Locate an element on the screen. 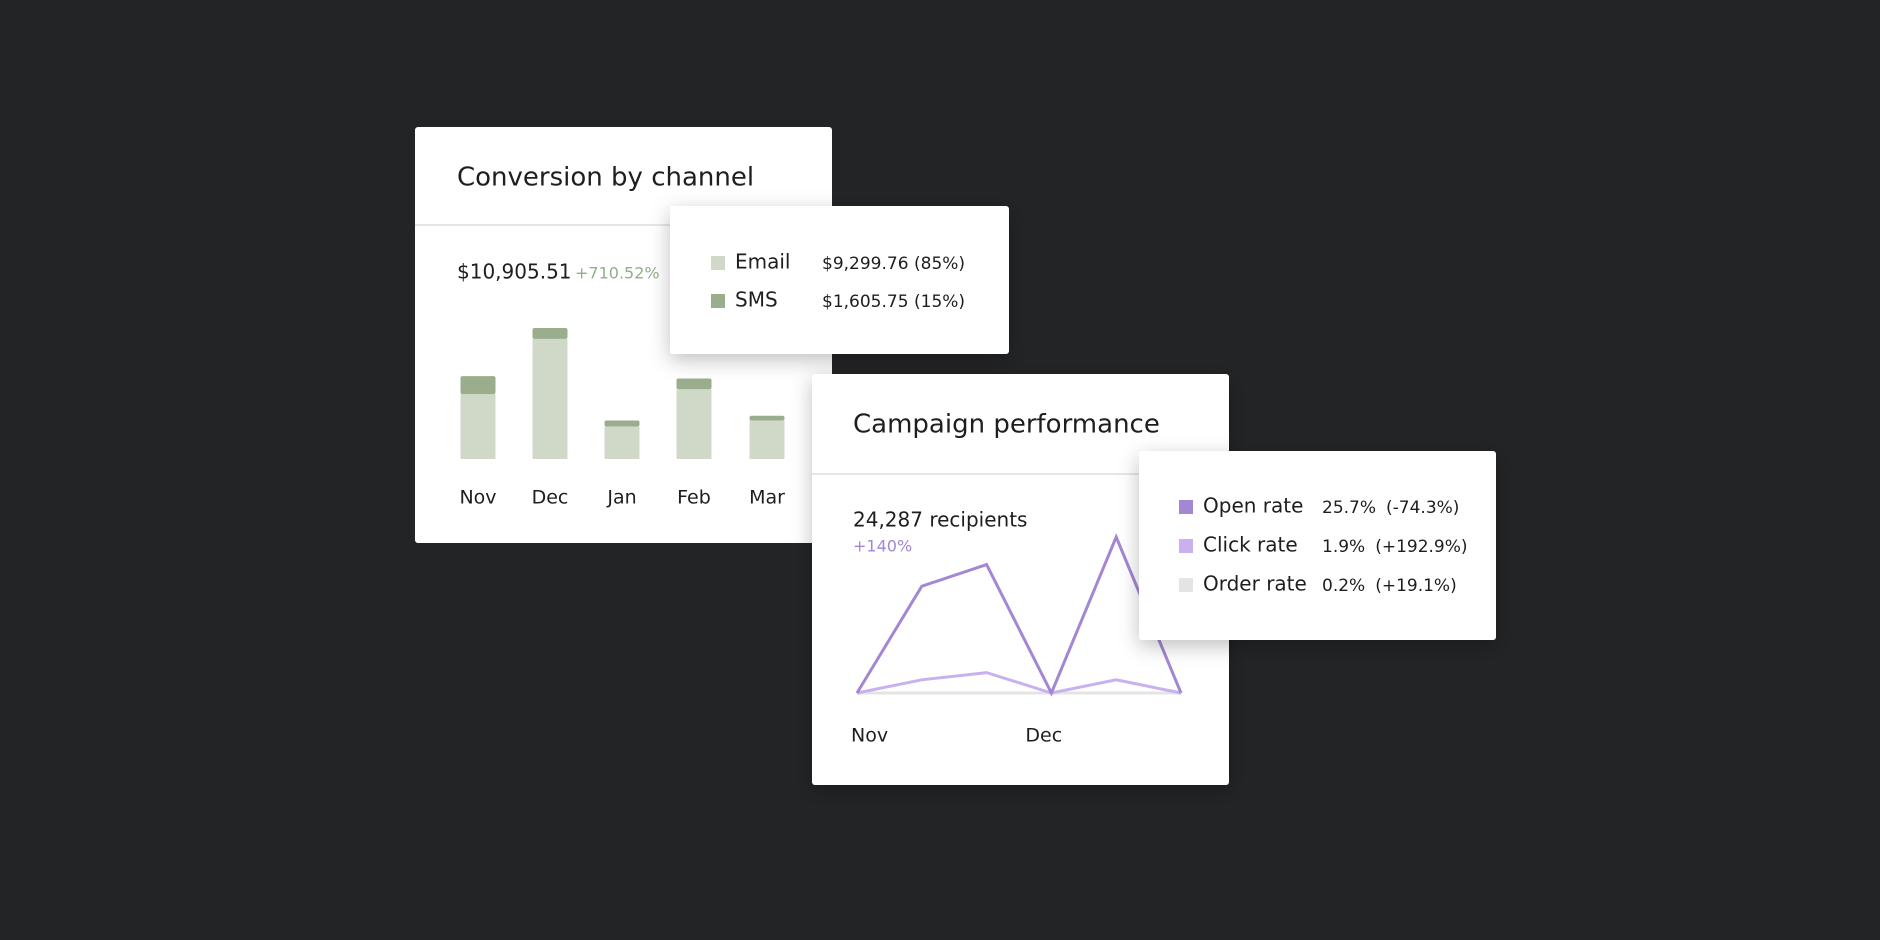  card-title: Conversion by channel is located at coordinates (605, 178).